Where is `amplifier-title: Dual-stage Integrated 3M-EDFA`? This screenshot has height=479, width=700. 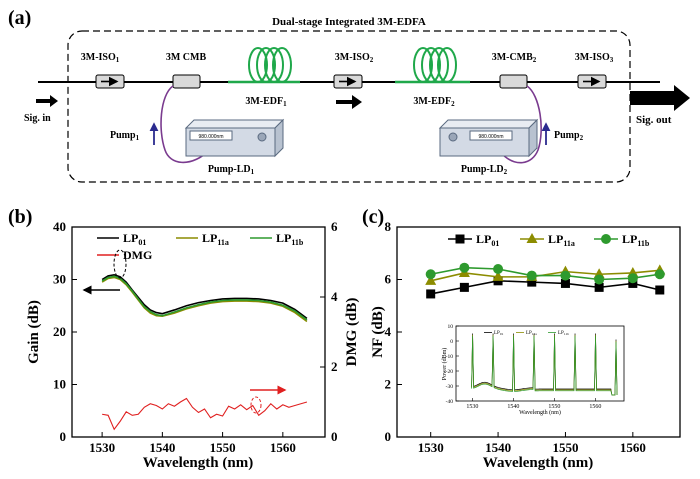
amplifier-title: Dual-stage Integrated 3M-EDFA is located at coordinates (349, 22).